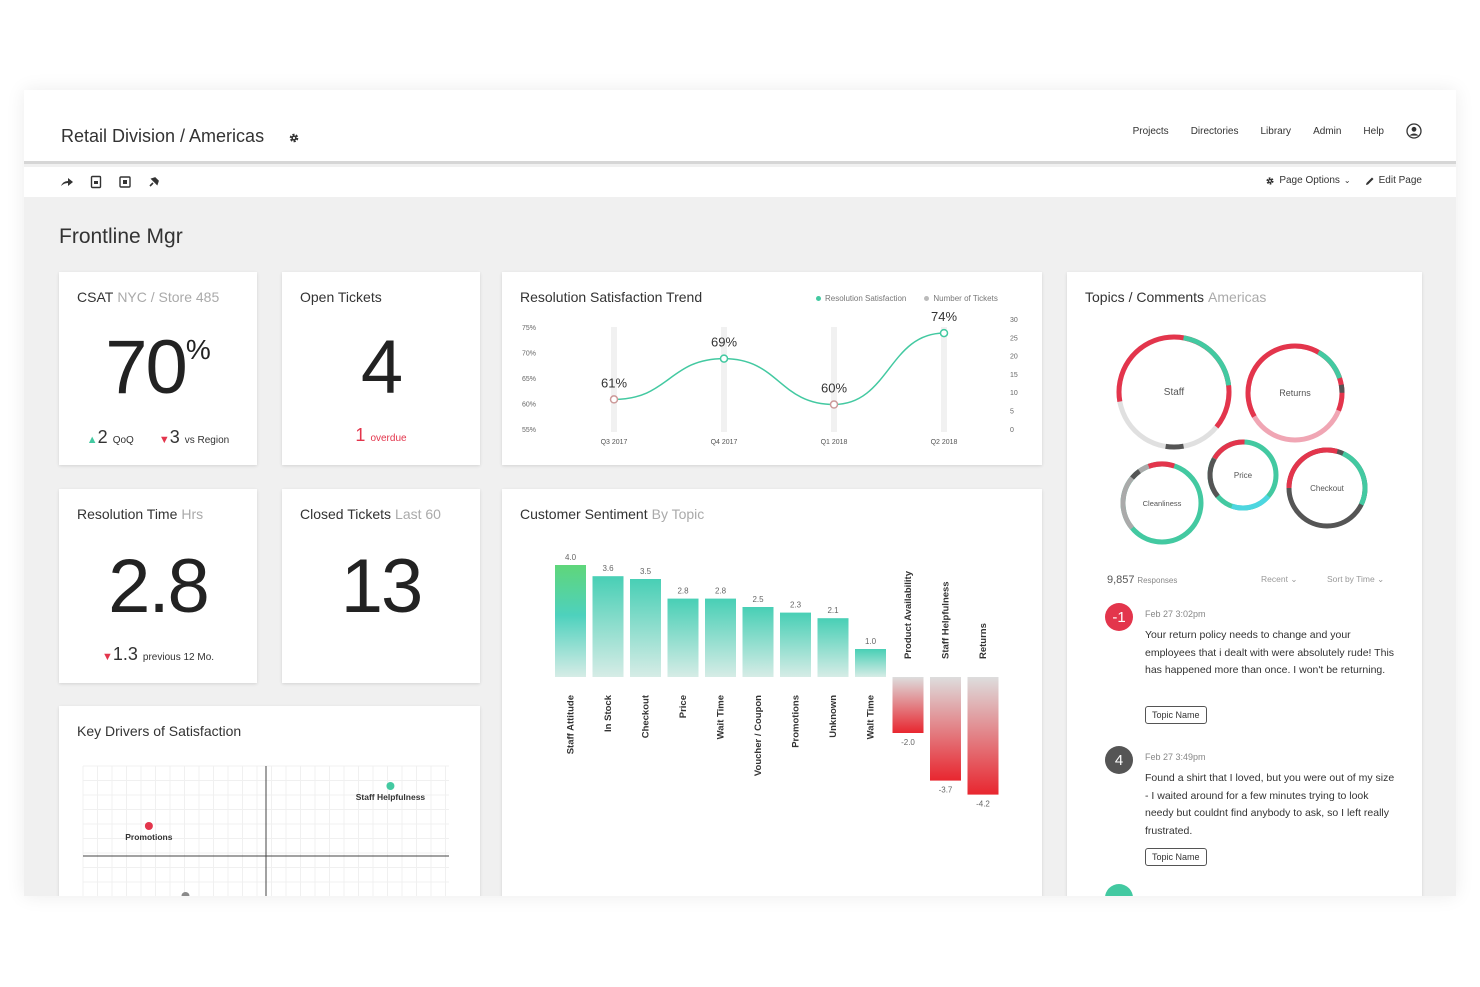  Describe the element at coordinates (123, 440) in the screenshot. I see `qoq-label: QoQ` at that location.